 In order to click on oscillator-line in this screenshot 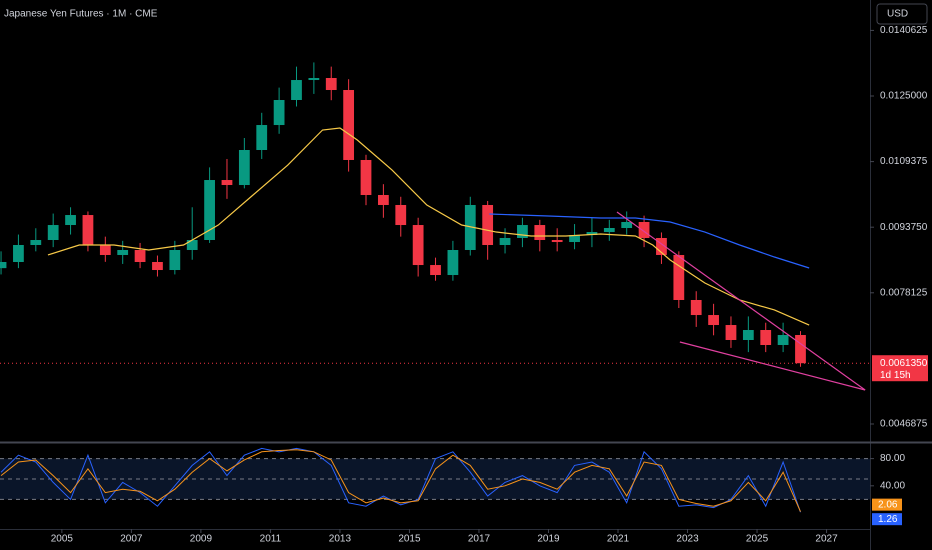, I will do `click(400, 480)`.